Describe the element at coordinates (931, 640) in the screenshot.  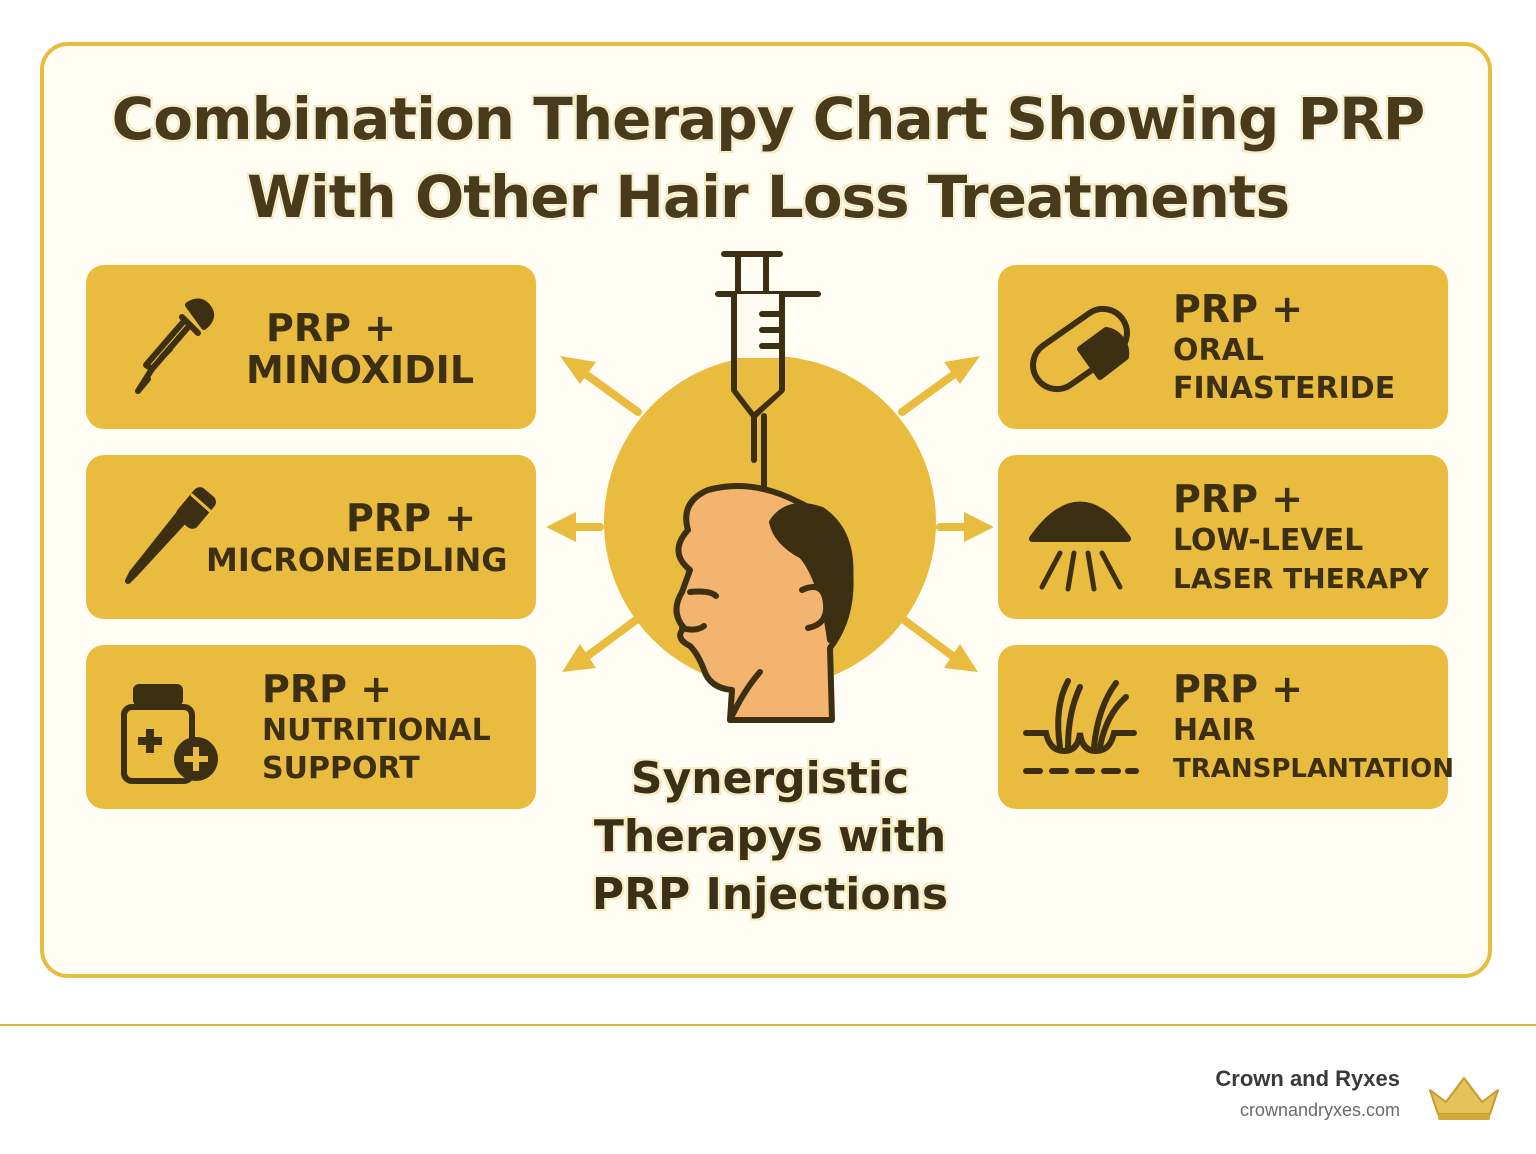
I see `arrow-lower-right` at that location.